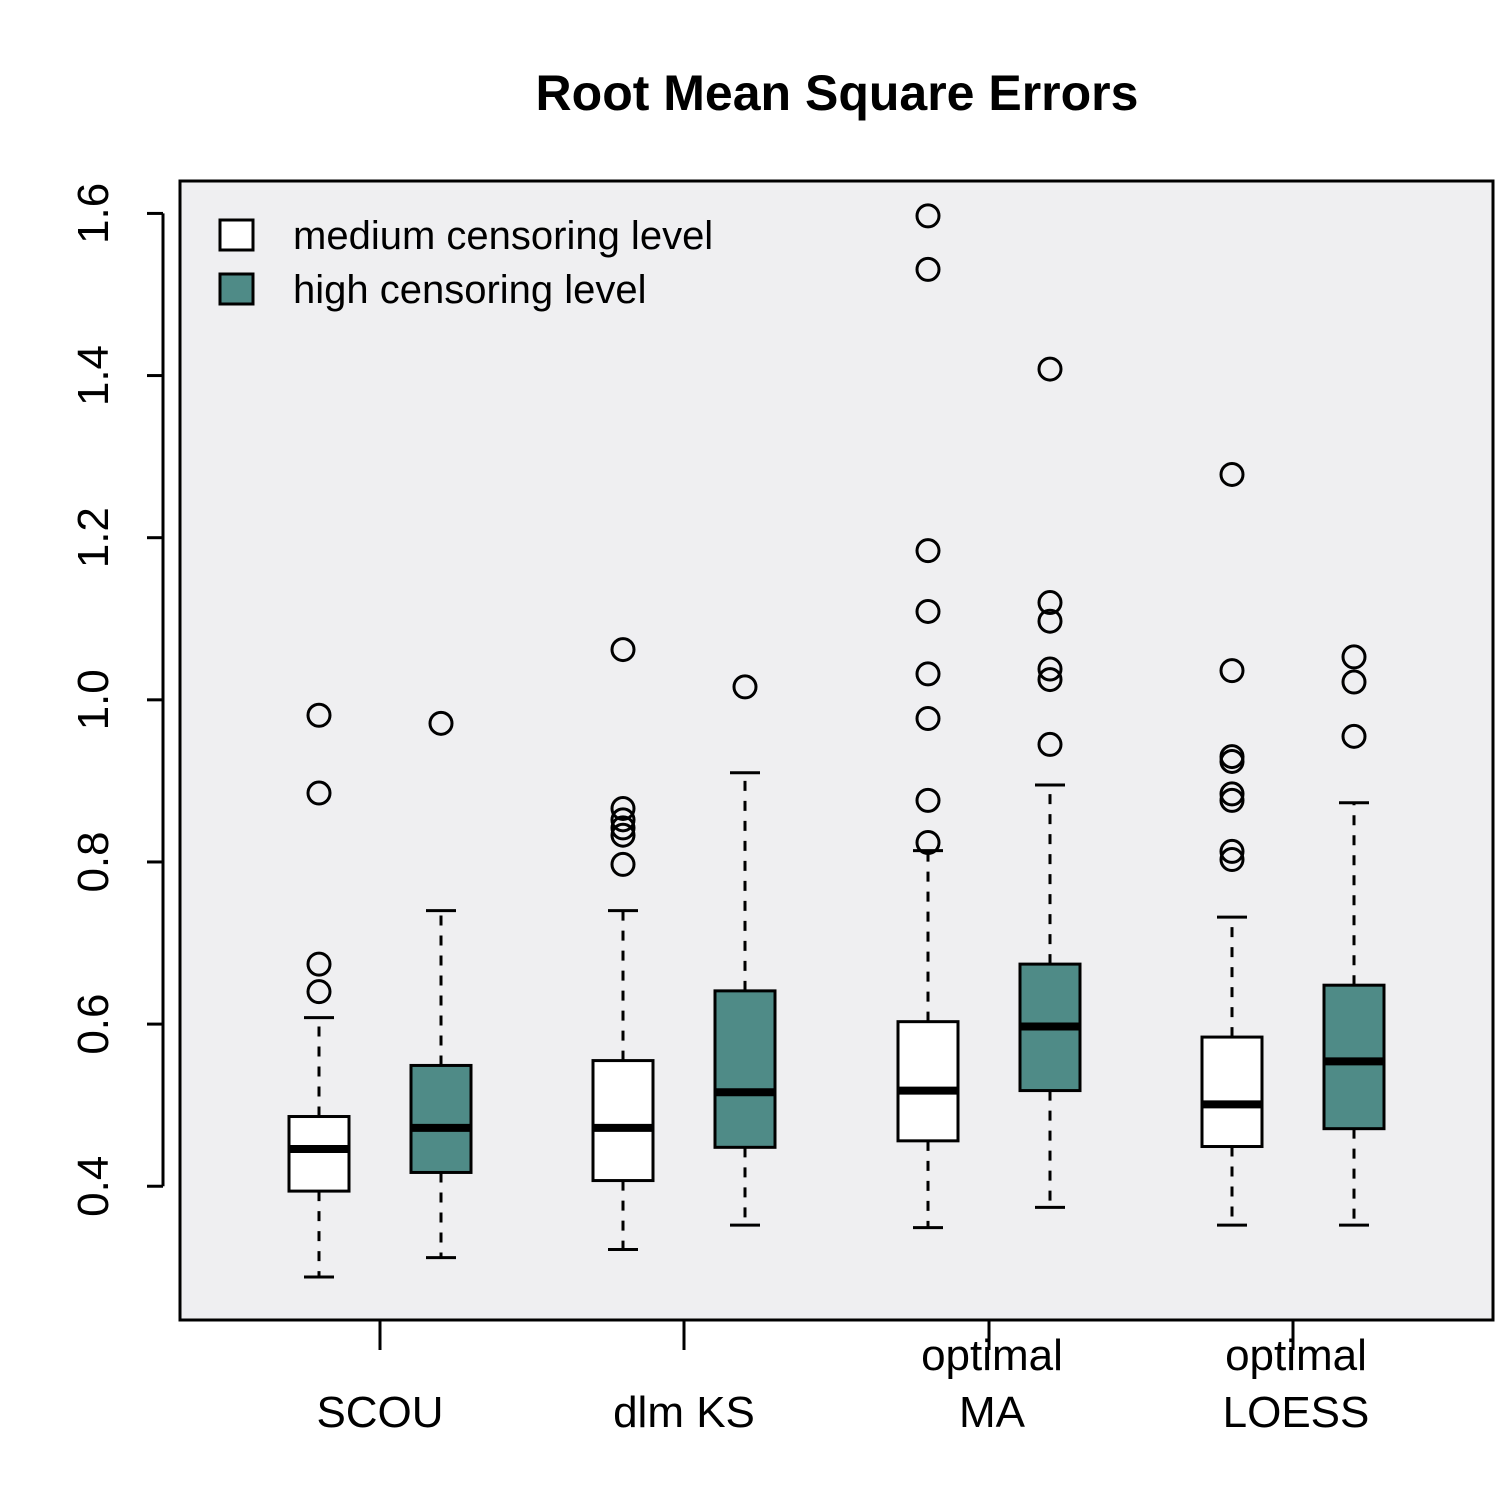 This screenshot has height=1500, width=1500. Describe the element at coordinates (93, 375) in the screenshot. I see `y-tick-label: 1.4` at that location.